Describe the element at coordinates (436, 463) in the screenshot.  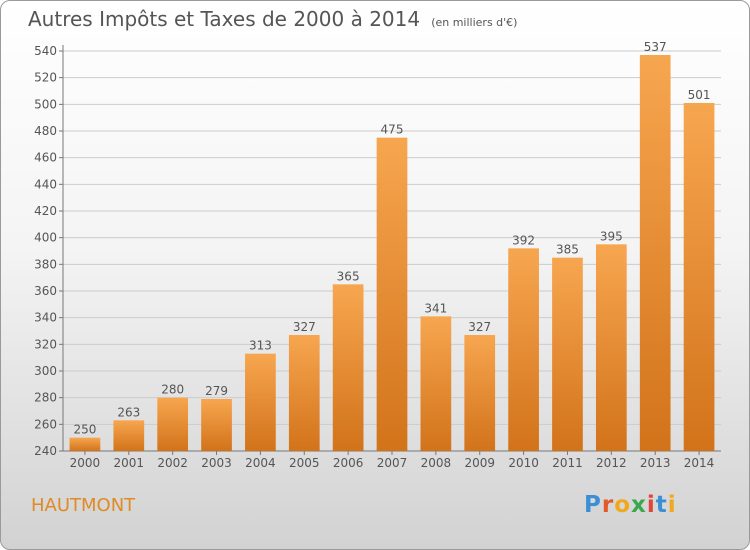
I see `x-tick-label: 2008` at that location.